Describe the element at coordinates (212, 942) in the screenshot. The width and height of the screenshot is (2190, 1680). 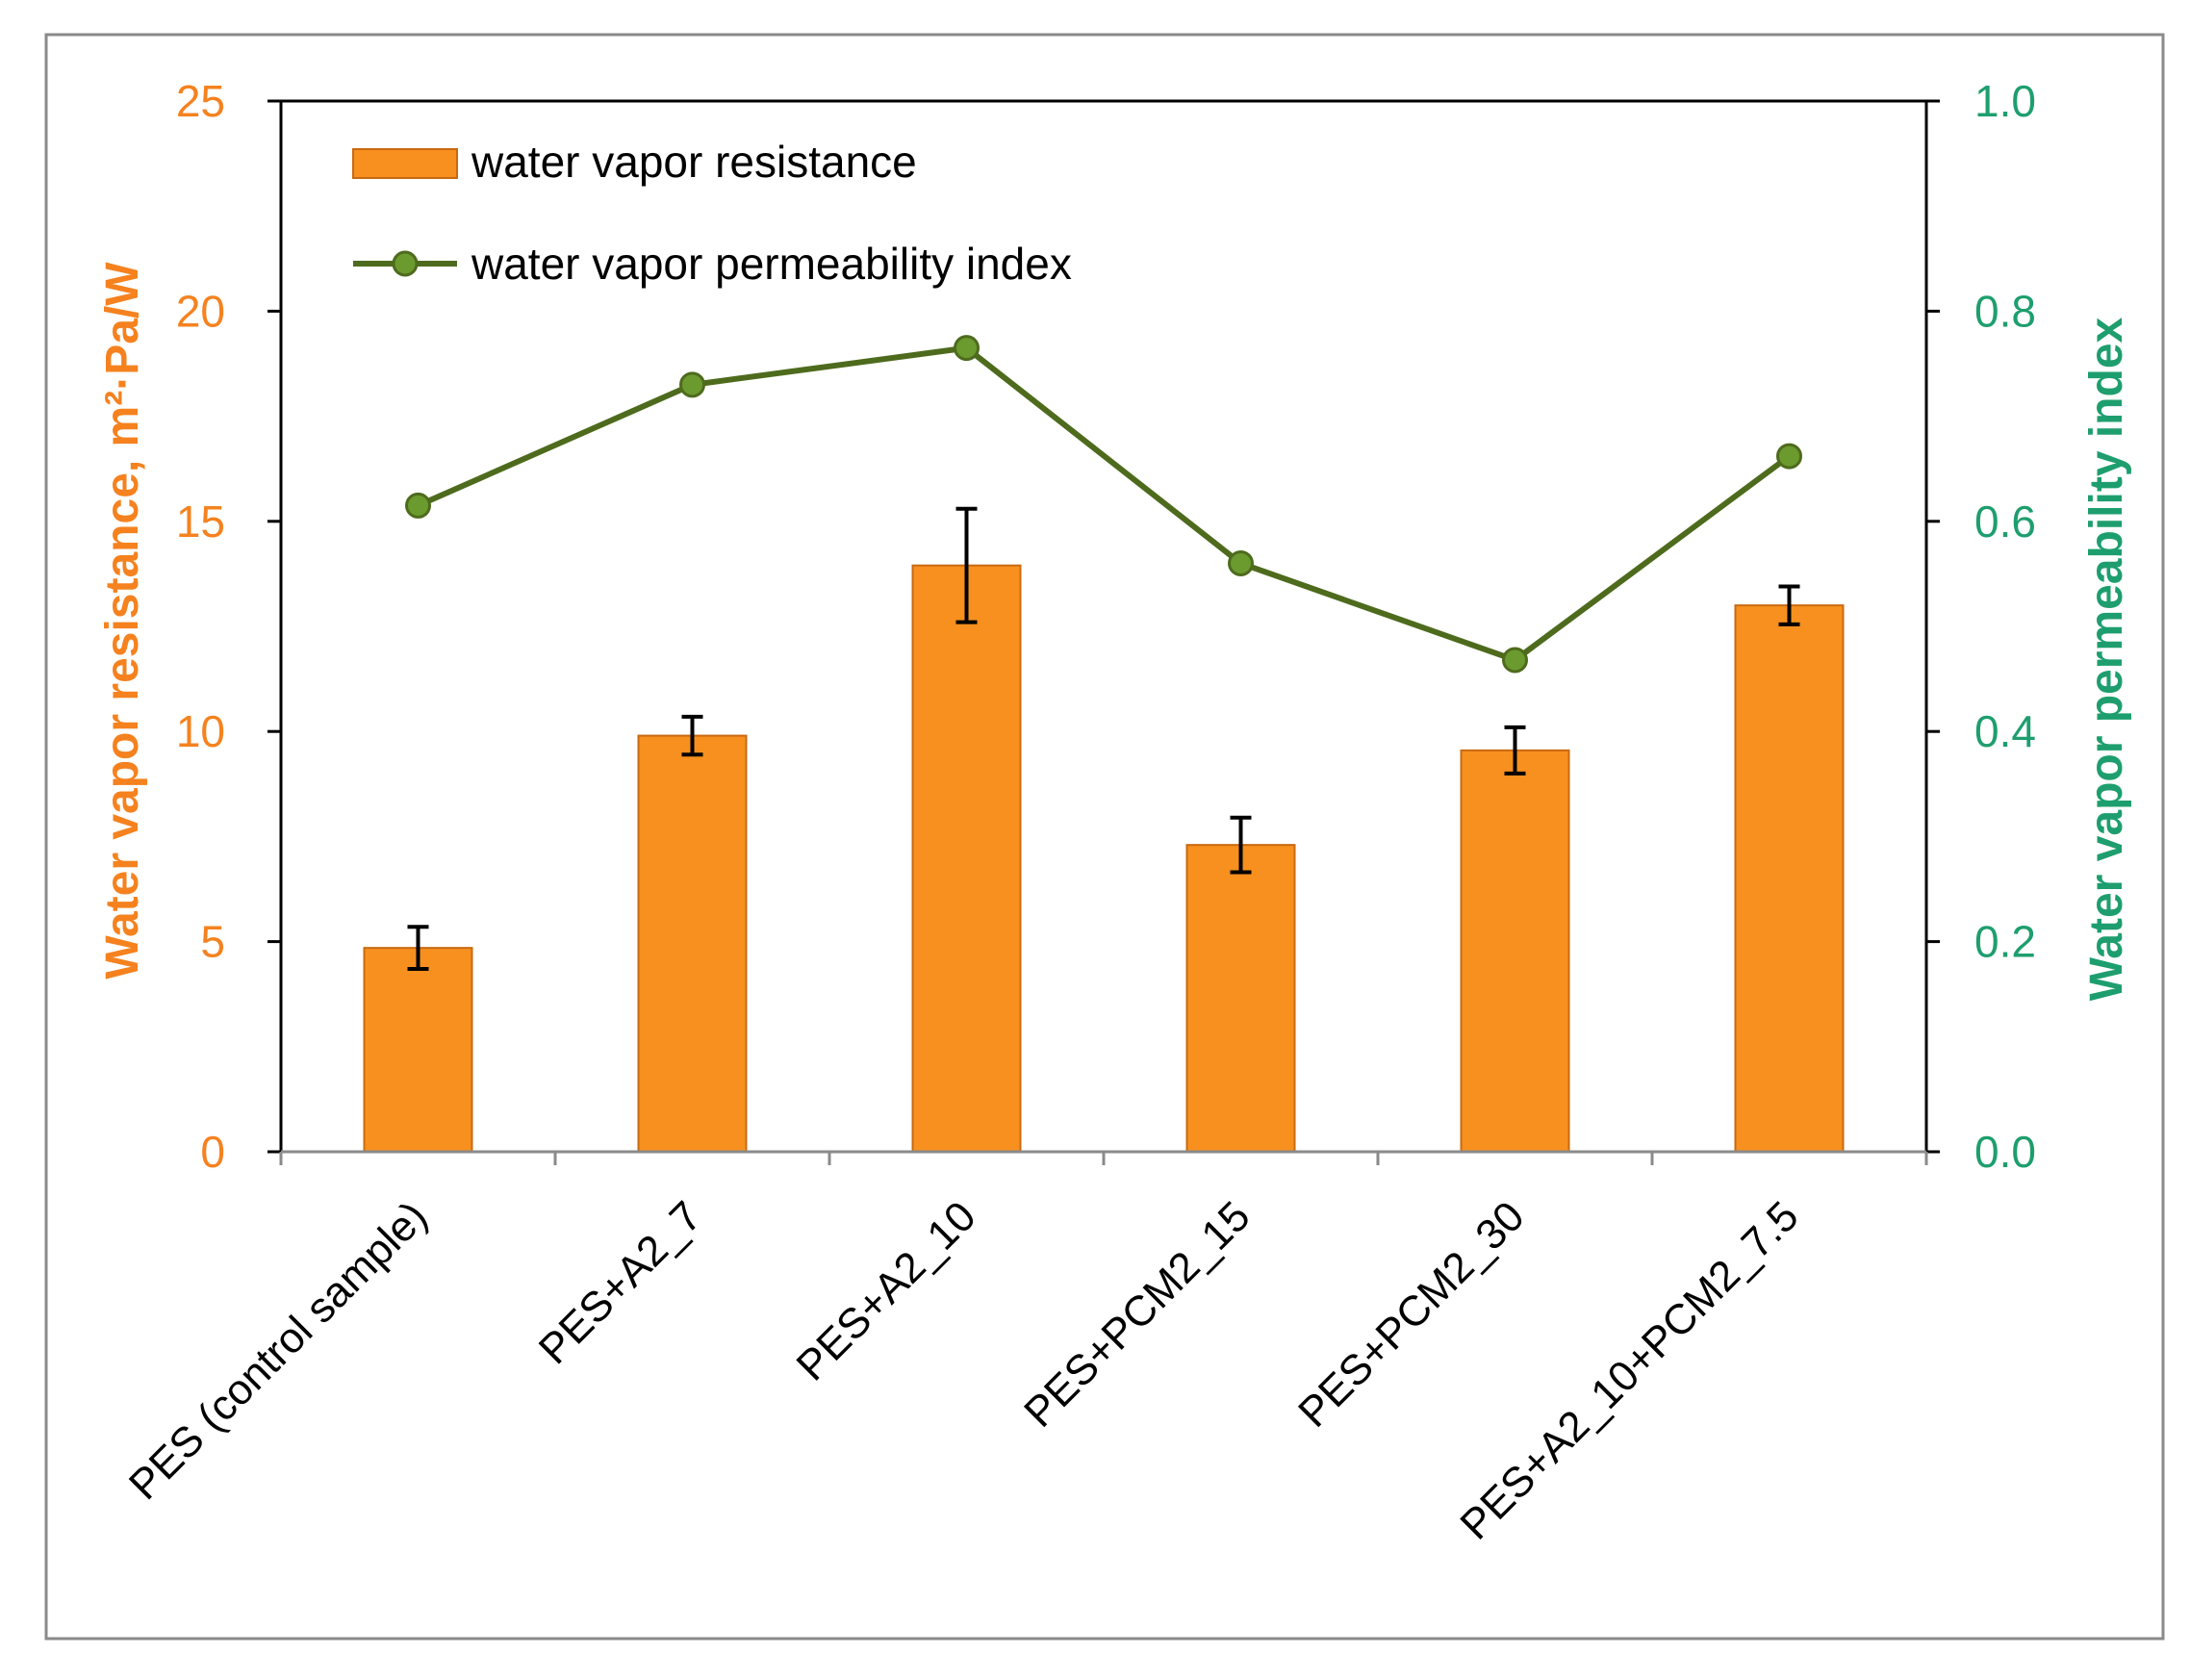
I see `y-tick-left-1: 5` at that location.